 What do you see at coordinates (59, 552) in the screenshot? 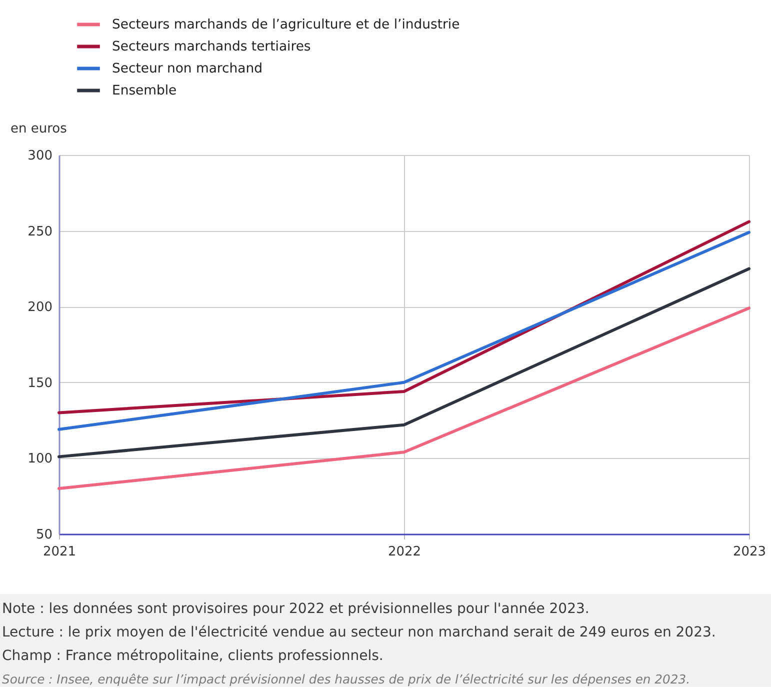
I see `x-tick-label: 2021` at bounding box center [59, 552].